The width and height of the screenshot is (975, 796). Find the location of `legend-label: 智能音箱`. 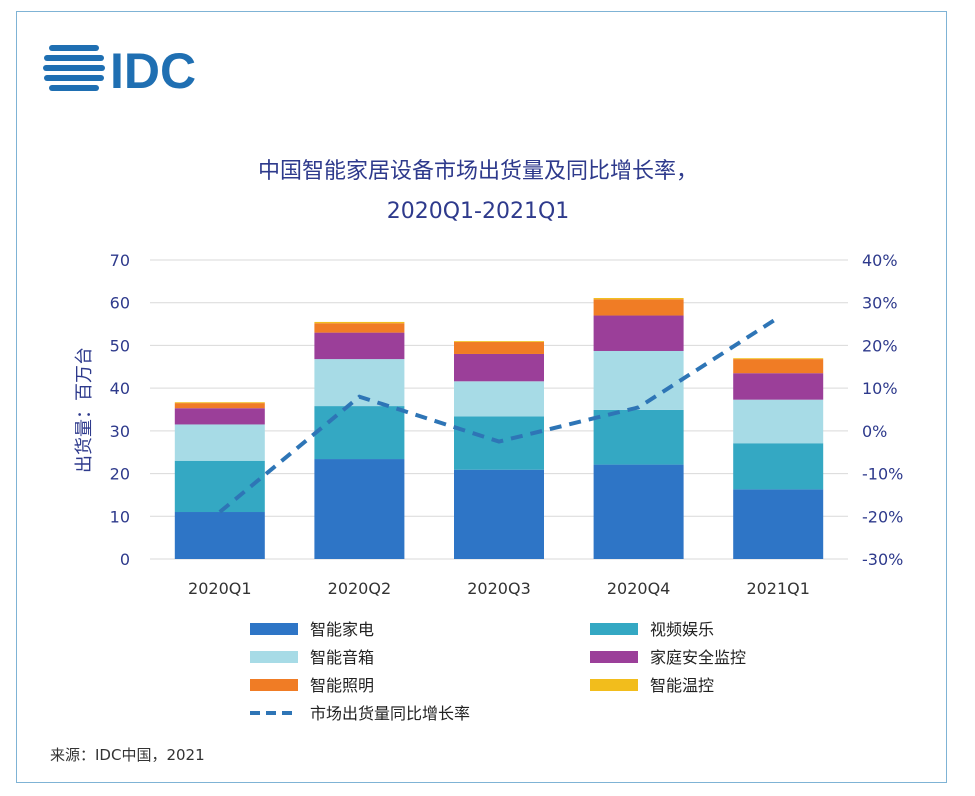

legend-label: 智能音箱 is located at coordinates (342, 657).